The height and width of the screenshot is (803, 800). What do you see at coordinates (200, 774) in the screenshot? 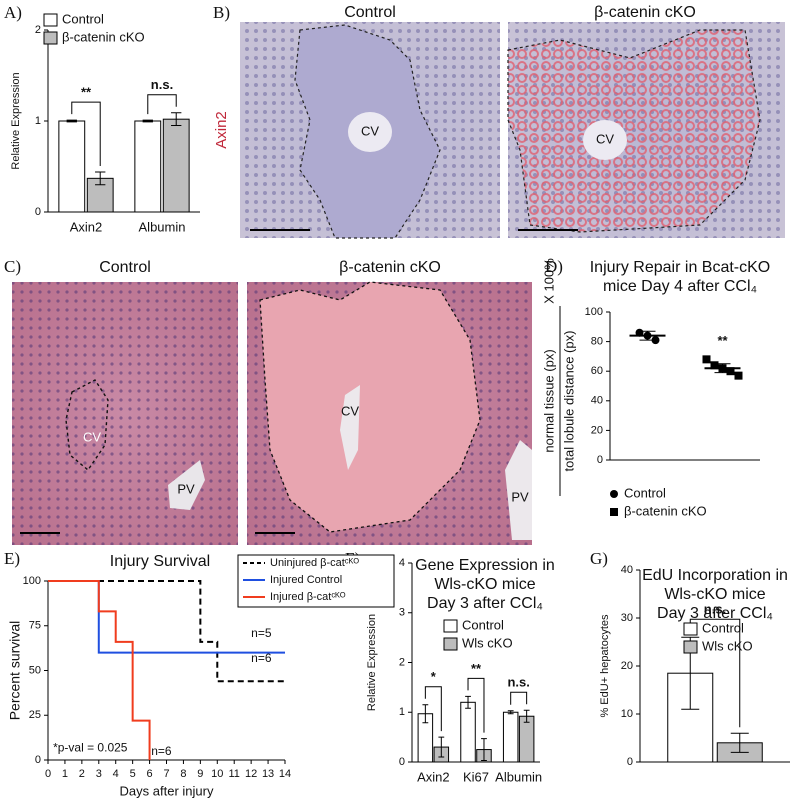
I see `x-tick-label: 9` at bounding box center [200, 774].